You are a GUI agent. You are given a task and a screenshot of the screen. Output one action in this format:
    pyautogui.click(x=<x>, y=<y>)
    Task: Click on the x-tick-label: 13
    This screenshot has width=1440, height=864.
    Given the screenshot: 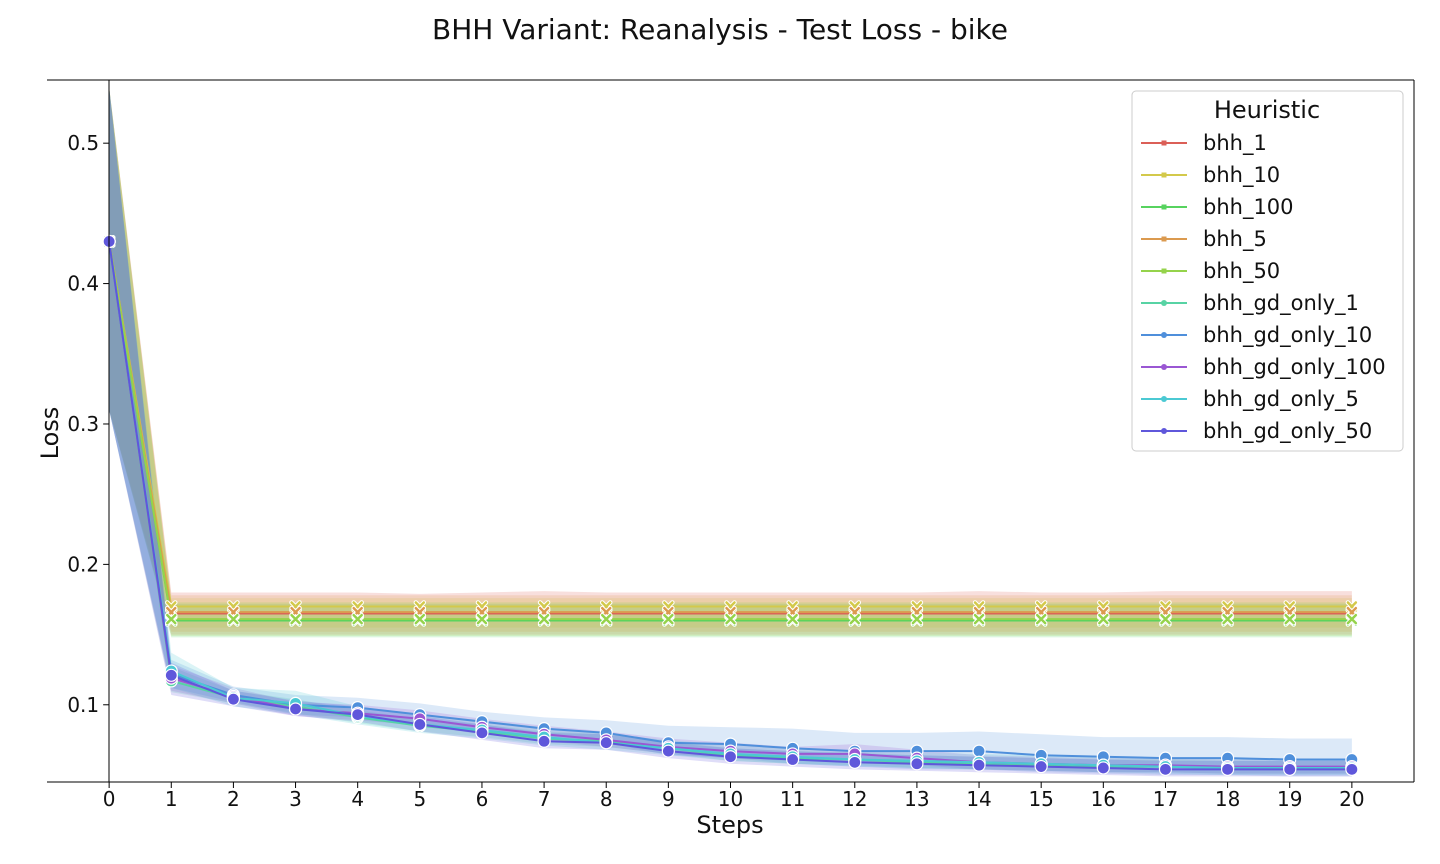 What is the action you would take?
    pyautogui.click(x=916, y=799)
    